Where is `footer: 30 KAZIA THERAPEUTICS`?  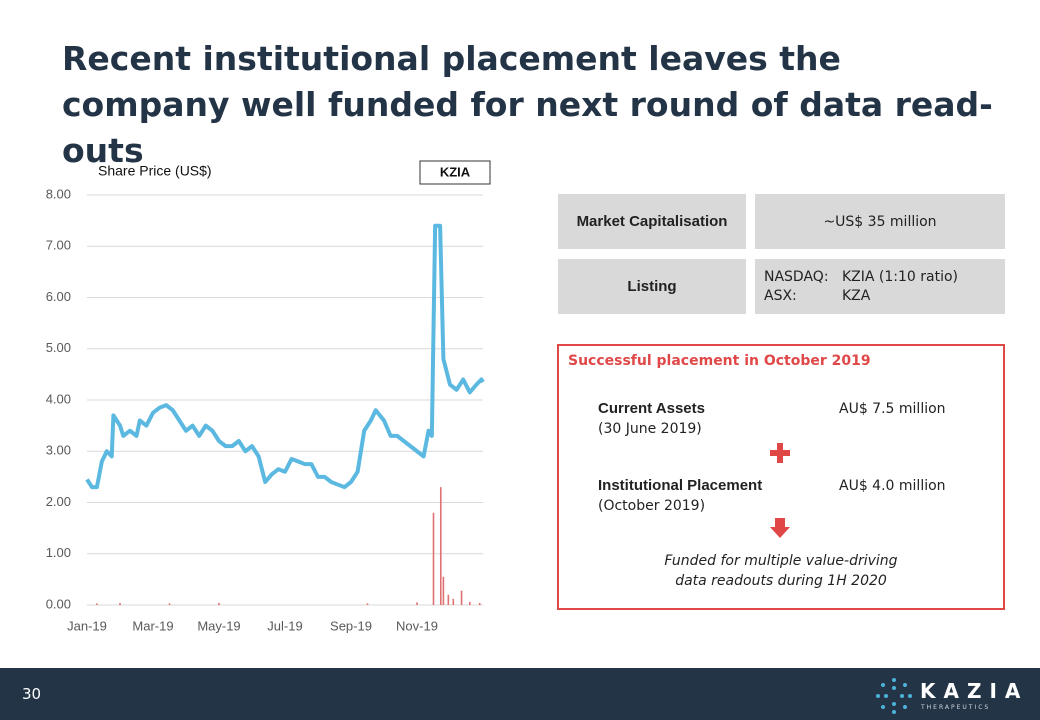
footer: 30 KAZIA THERAPEUTICS is located at coordinates (520, 694).